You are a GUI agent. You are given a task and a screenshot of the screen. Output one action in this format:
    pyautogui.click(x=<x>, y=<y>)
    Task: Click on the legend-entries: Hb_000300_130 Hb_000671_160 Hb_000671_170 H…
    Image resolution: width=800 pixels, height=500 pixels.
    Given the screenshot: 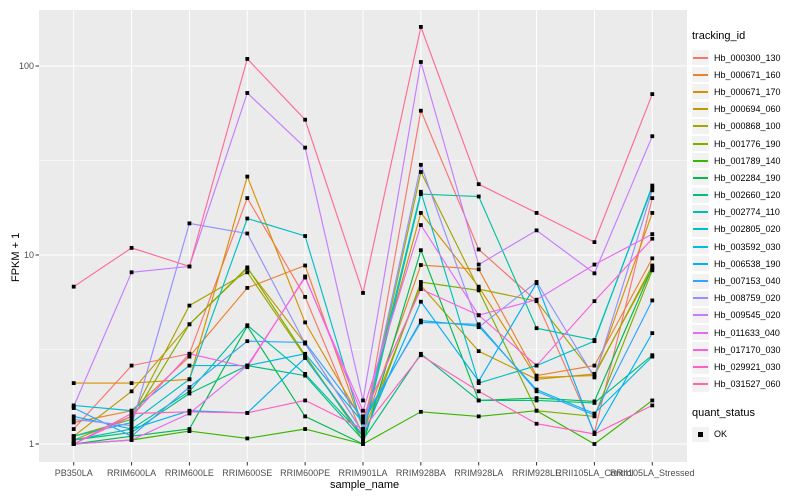 What is the action you would take?
    pyautogui.click(x=746, y=221)
    